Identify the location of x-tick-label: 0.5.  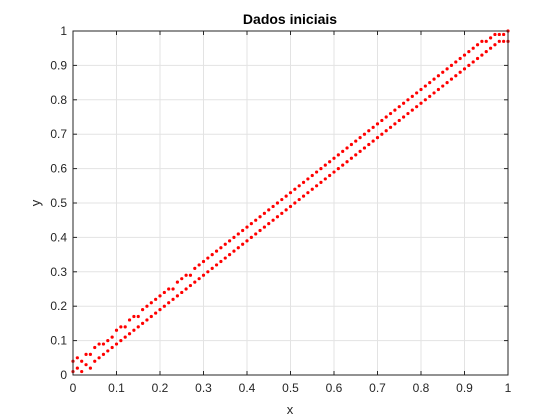
(290, 388).